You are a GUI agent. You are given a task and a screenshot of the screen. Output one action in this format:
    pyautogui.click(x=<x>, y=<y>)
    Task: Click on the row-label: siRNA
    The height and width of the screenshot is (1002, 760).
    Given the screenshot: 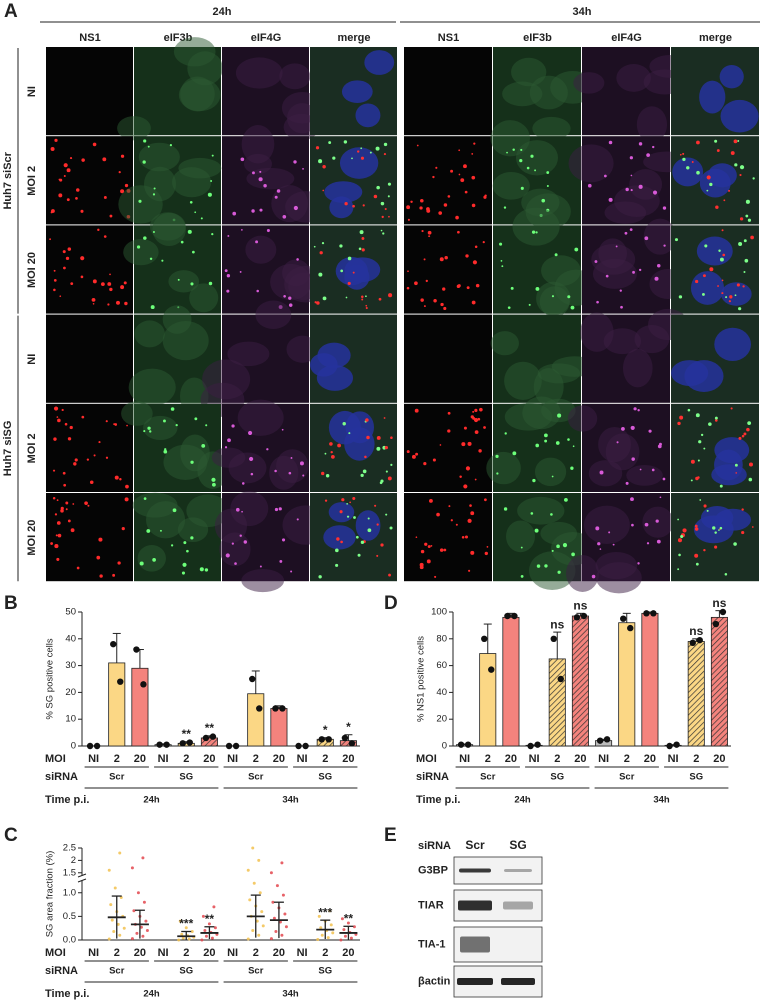 What is the action you would take?
    pyautogui.click(x=432, y=777)
    